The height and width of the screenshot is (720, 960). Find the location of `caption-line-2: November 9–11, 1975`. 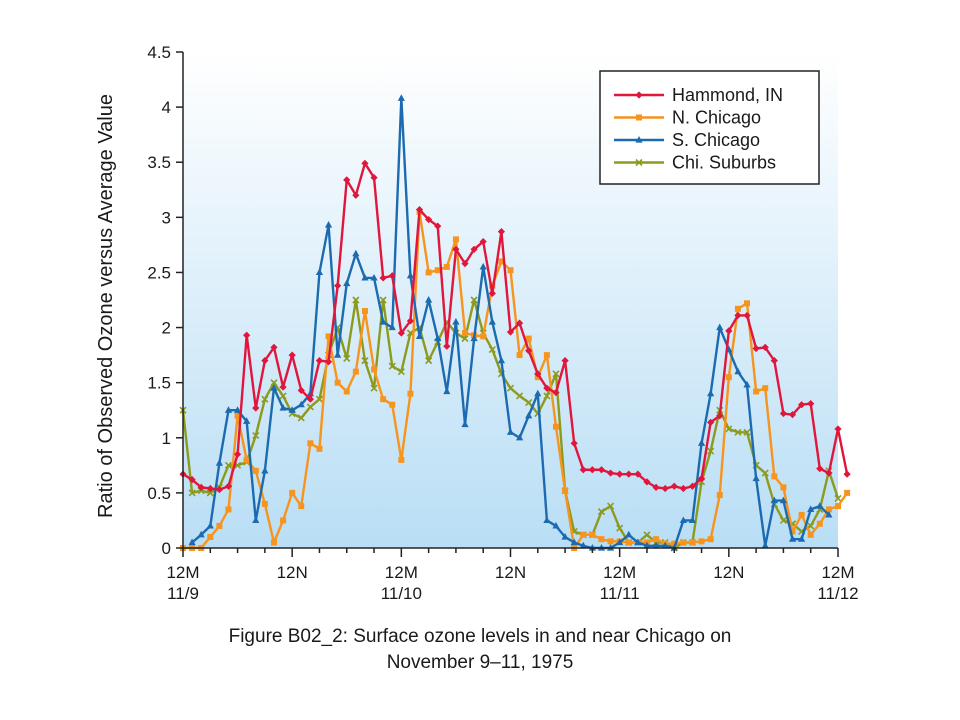

caption-line-2: November 9–11, 1975 is located at coordinates (480, 662).